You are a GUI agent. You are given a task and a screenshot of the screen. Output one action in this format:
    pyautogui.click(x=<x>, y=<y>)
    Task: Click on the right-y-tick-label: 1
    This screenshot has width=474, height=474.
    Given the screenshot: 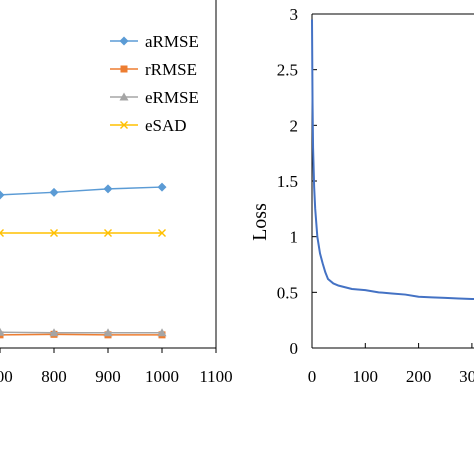 What is the action you would take?
    pyautogui.click(x=294, y=237)
    